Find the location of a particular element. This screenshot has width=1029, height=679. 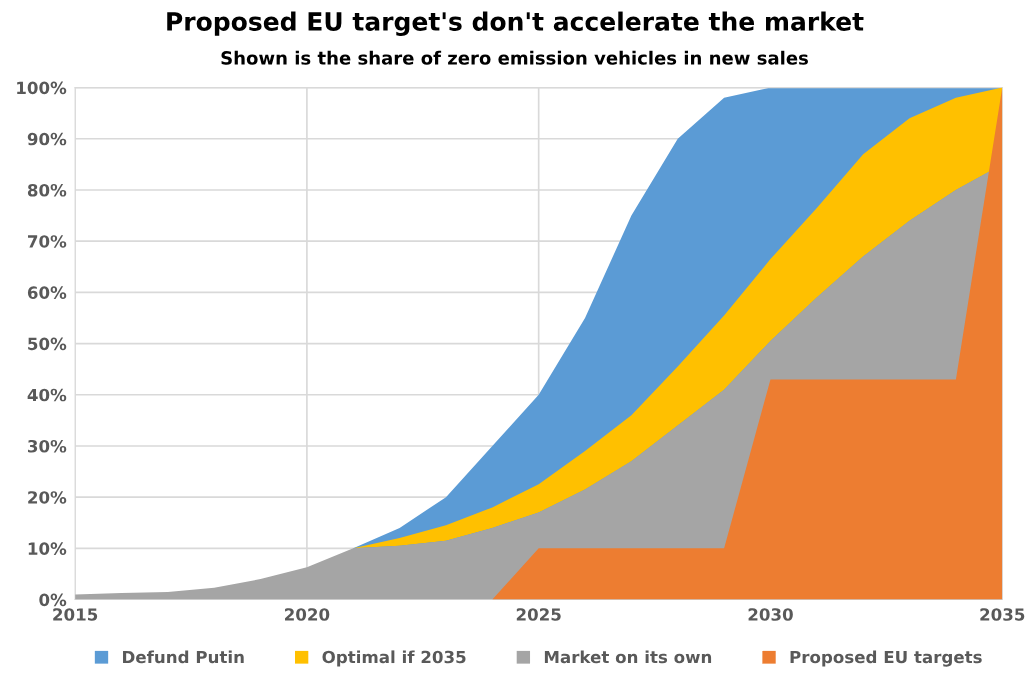

legend-label: Market on its own is located at coordinates (628, 657).